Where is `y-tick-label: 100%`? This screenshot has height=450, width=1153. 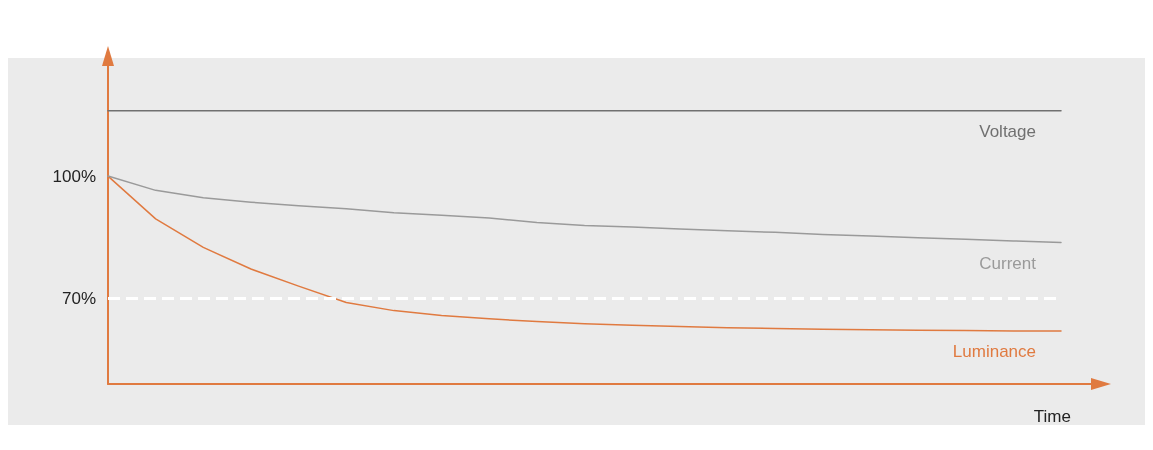
y-tick-label: 100% is located at coordinates (74, 176).